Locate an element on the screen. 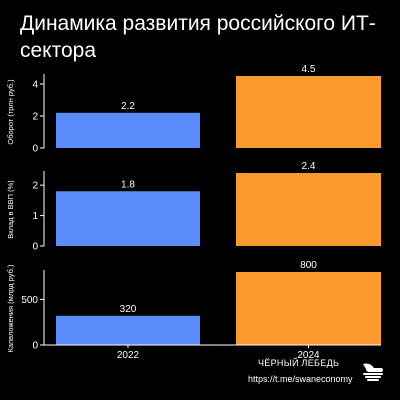 This screenshot has width=400, height=400. channel-link: https://t.me/swaneconomy is located at coordinates (300, 379).